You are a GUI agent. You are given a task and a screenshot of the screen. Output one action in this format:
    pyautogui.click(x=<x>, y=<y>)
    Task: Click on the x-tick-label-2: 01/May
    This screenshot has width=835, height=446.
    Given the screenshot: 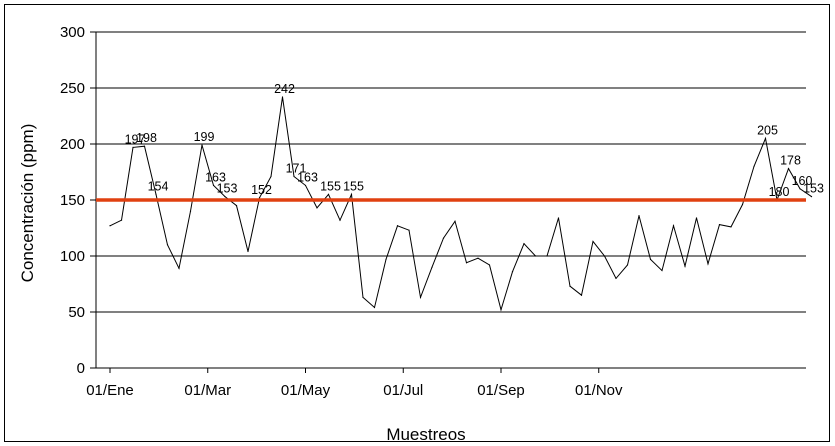 What is the action you would take?
    pyautogui.click(x=306, y=390)
    